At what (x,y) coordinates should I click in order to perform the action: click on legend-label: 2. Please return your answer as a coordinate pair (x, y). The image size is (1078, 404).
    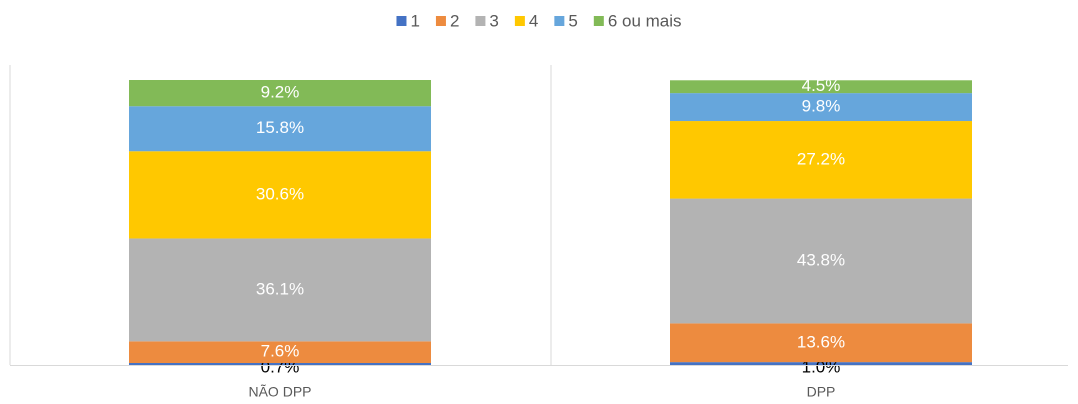
    Looking at the image, I should click on (454, 20).